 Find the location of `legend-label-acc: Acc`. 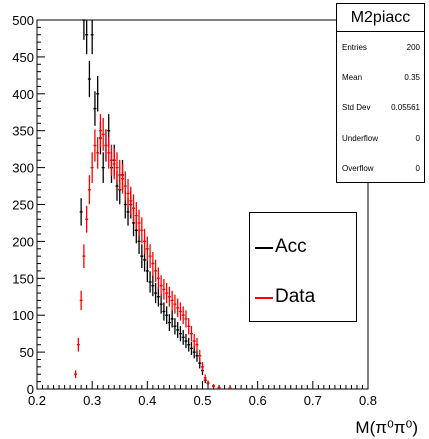

legend-label-acc: Acc is located at coordinates (291, 246).